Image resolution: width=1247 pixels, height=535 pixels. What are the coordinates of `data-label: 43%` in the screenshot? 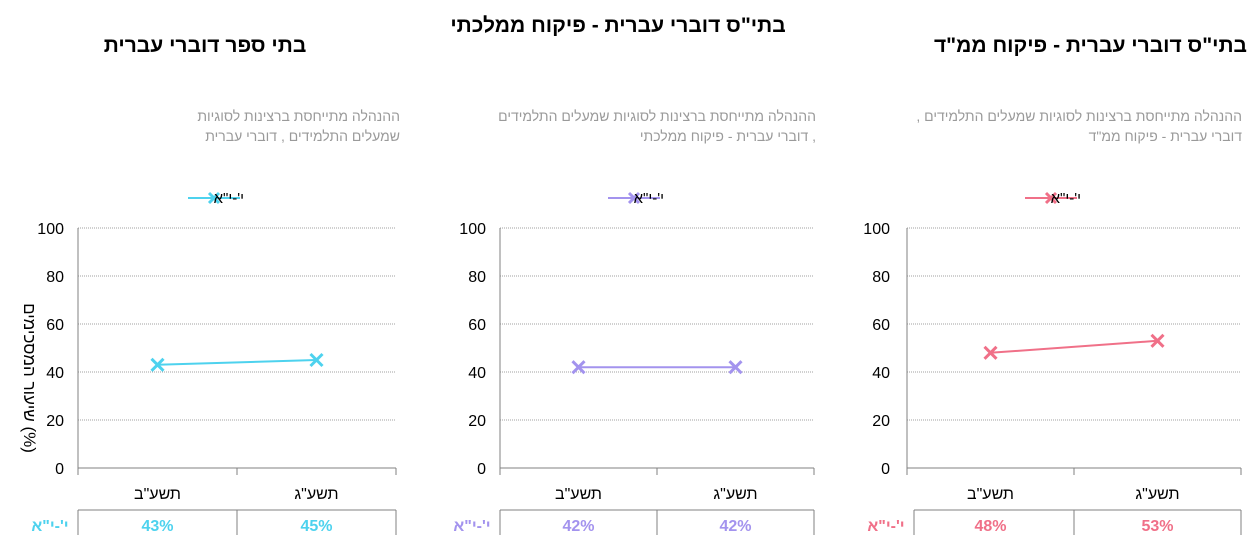 It's located at (157, 526).